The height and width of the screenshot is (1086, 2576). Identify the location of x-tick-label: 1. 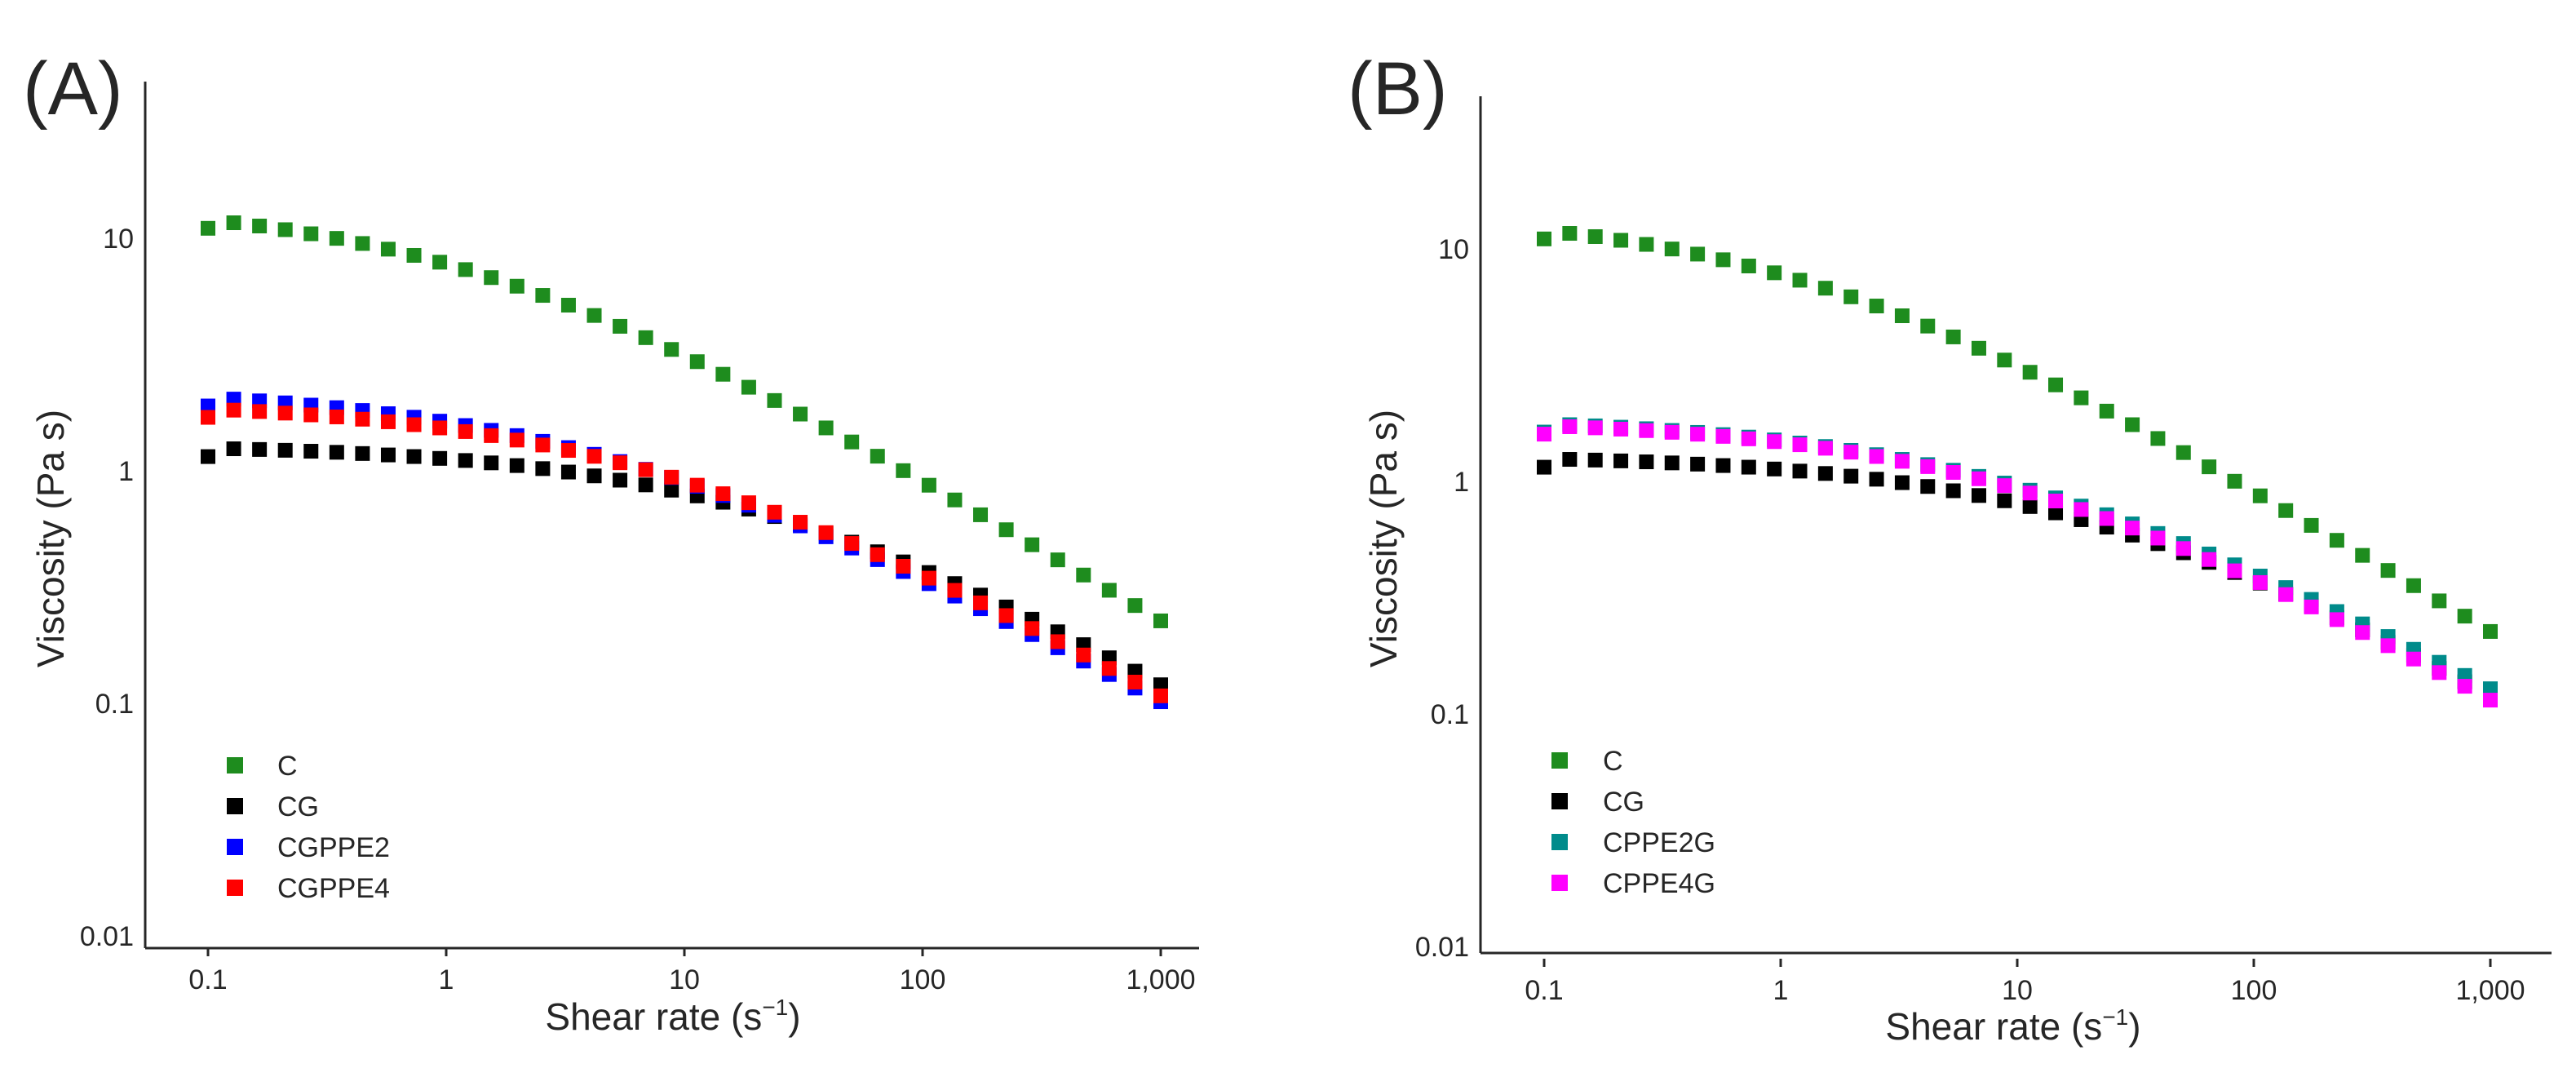
(446, 979).